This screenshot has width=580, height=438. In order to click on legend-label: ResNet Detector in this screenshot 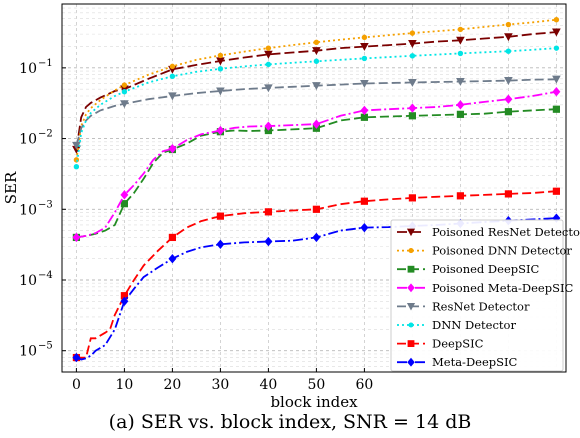, I will do `click(481, 306)`.